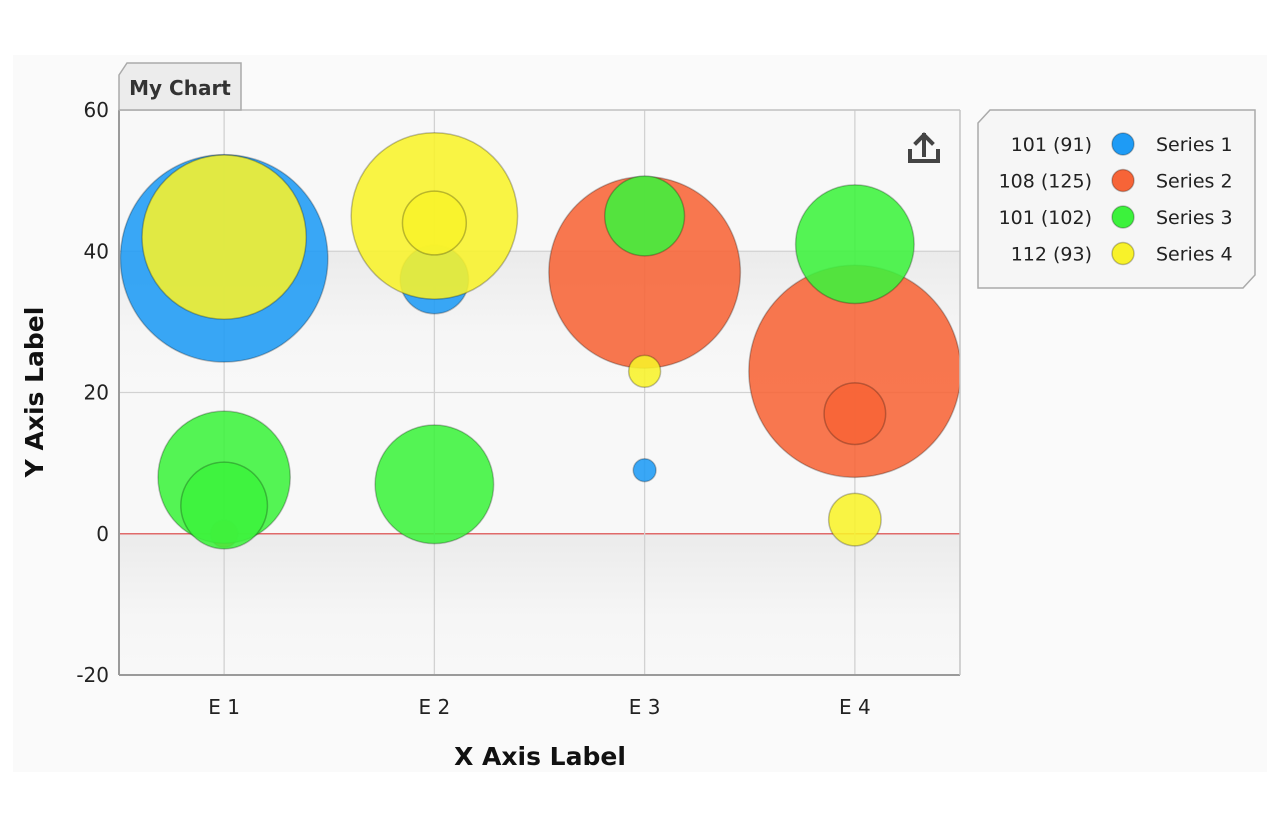 This screenshot has width=1280, height=829. What do you see at coordinates (1045, 218) in the screenshot?
I see `legend-value: 101 (102)` at bounding box center [1045, 218].